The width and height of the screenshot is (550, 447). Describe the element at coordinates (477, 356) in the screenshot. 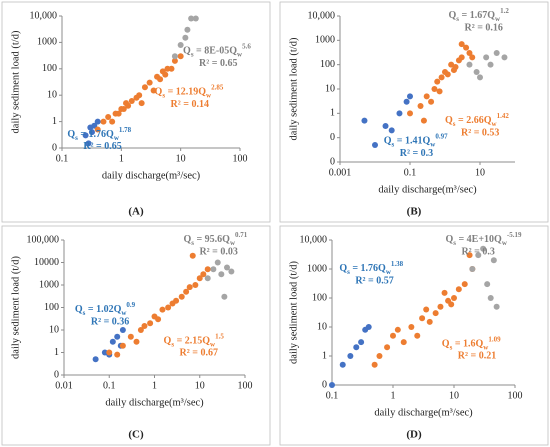

I see `r-squared: R² = 0.21` at that location.